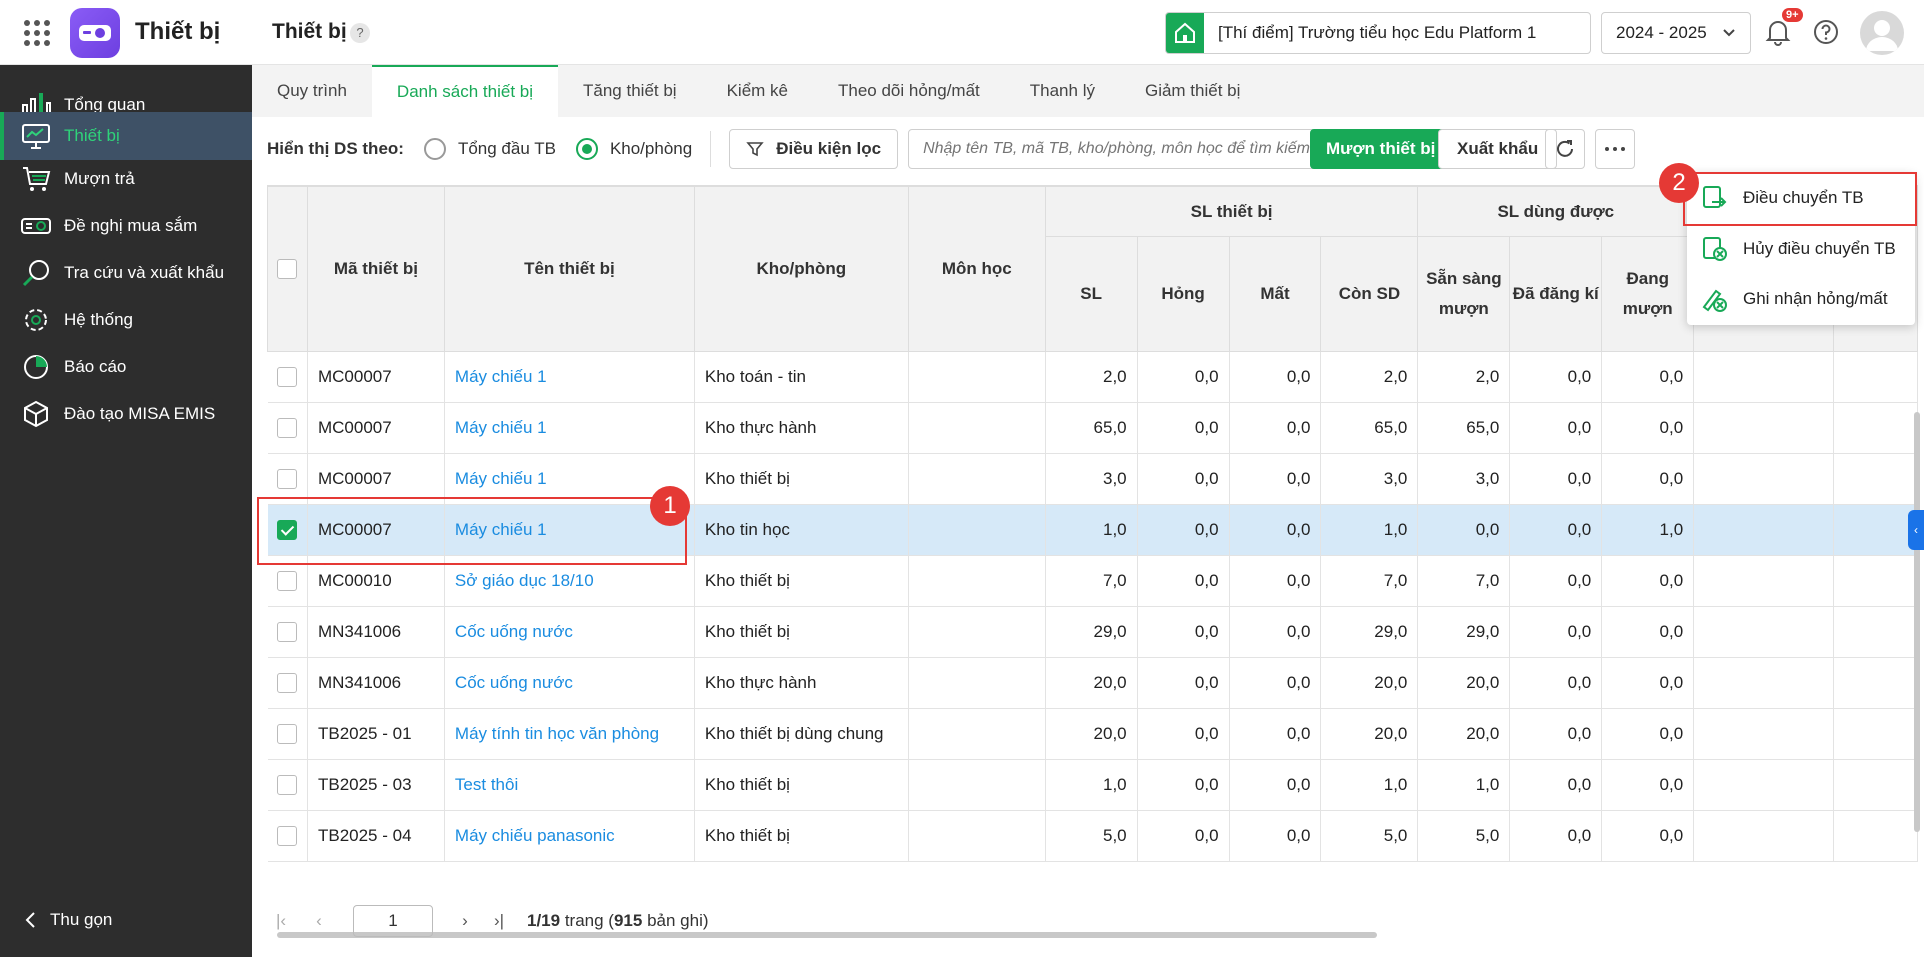 This screenshot has width=1924, height=957. What do you see at coordinates (126, 414) in the screenshot?
I see `sidebar-item-training: Đào tạo MISA EMIS` at bounding box center [126, 414].